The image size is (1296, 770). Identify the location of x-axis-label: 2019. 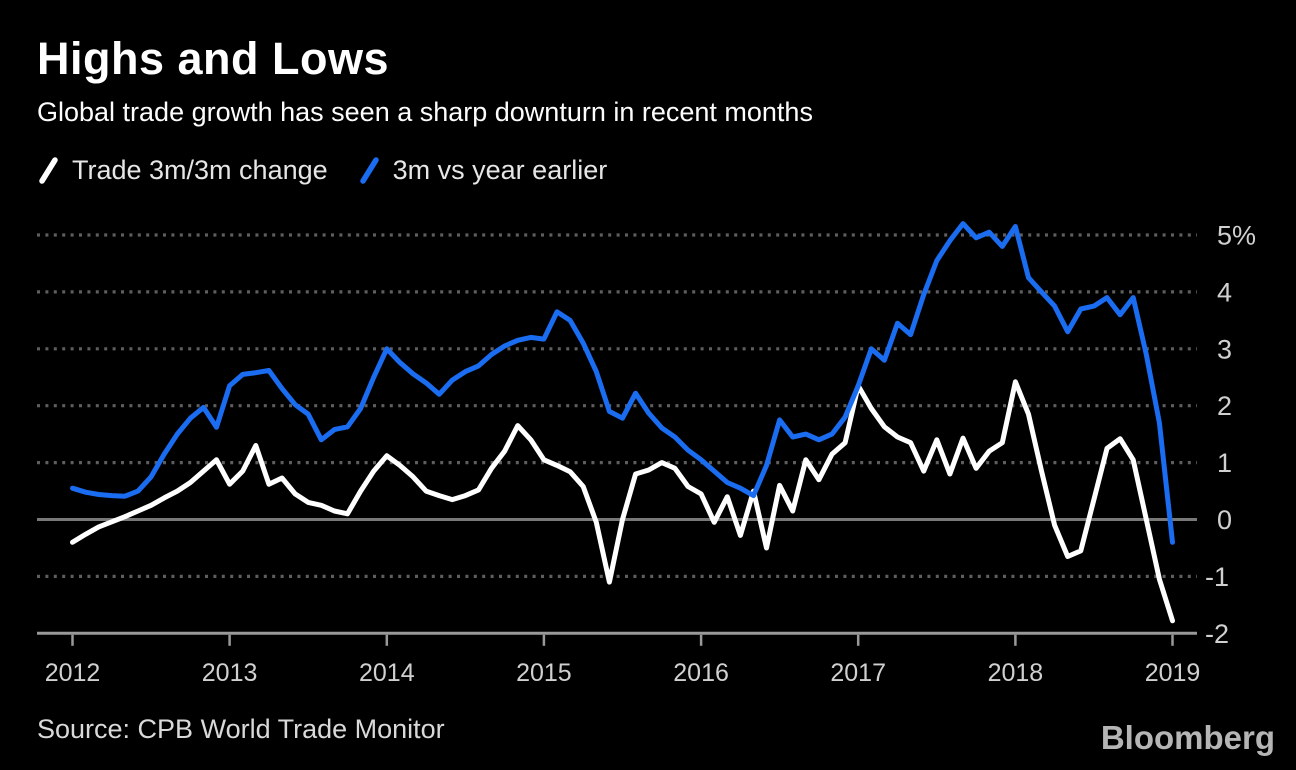
(1173, 673).